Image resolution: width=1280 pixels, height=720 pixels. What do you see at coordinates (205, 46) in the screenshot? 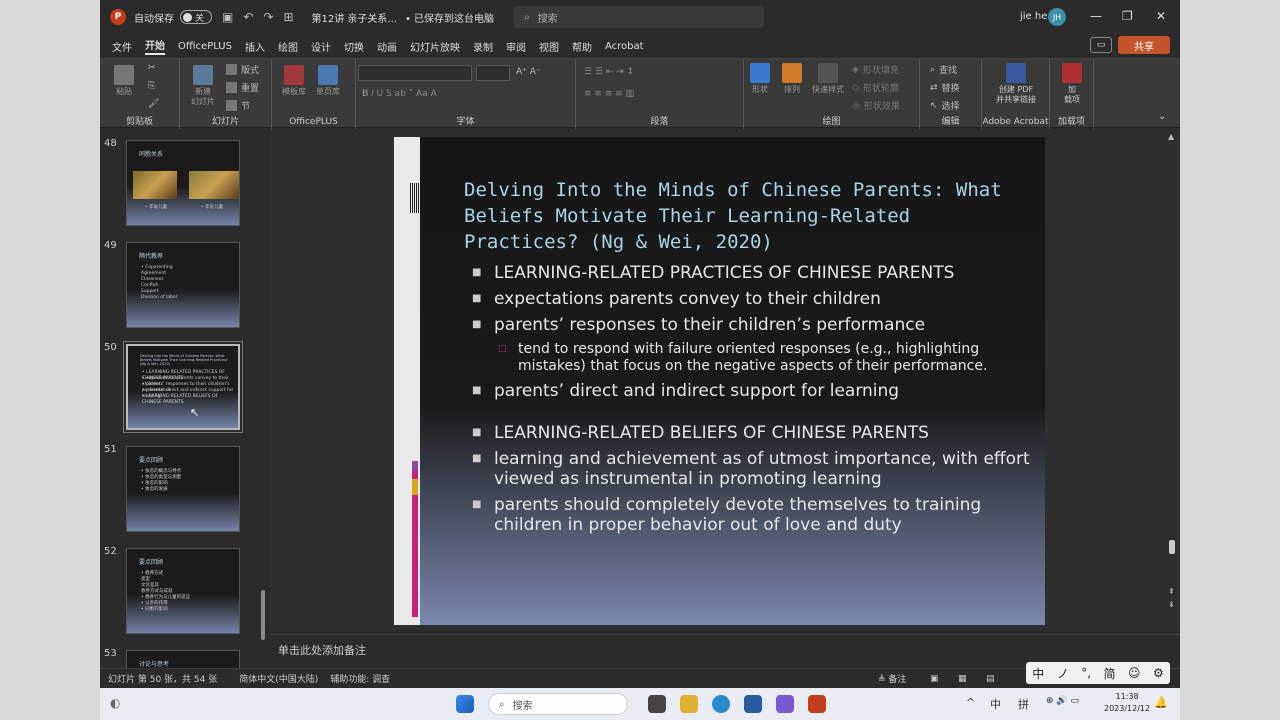
I see `tab-officeplus: OfficePLUS` at bounding box center [205, 46].